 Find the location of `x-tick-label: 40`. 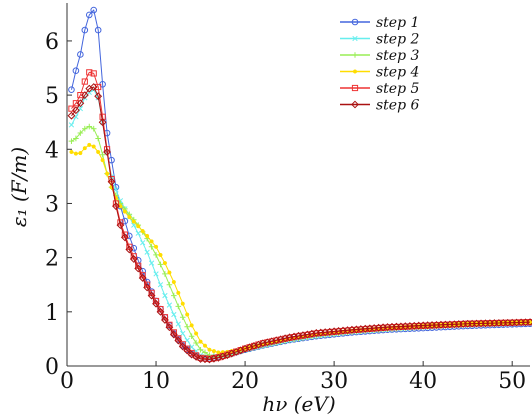

x-tick-label: 40 is located at coordinates (423, 381).